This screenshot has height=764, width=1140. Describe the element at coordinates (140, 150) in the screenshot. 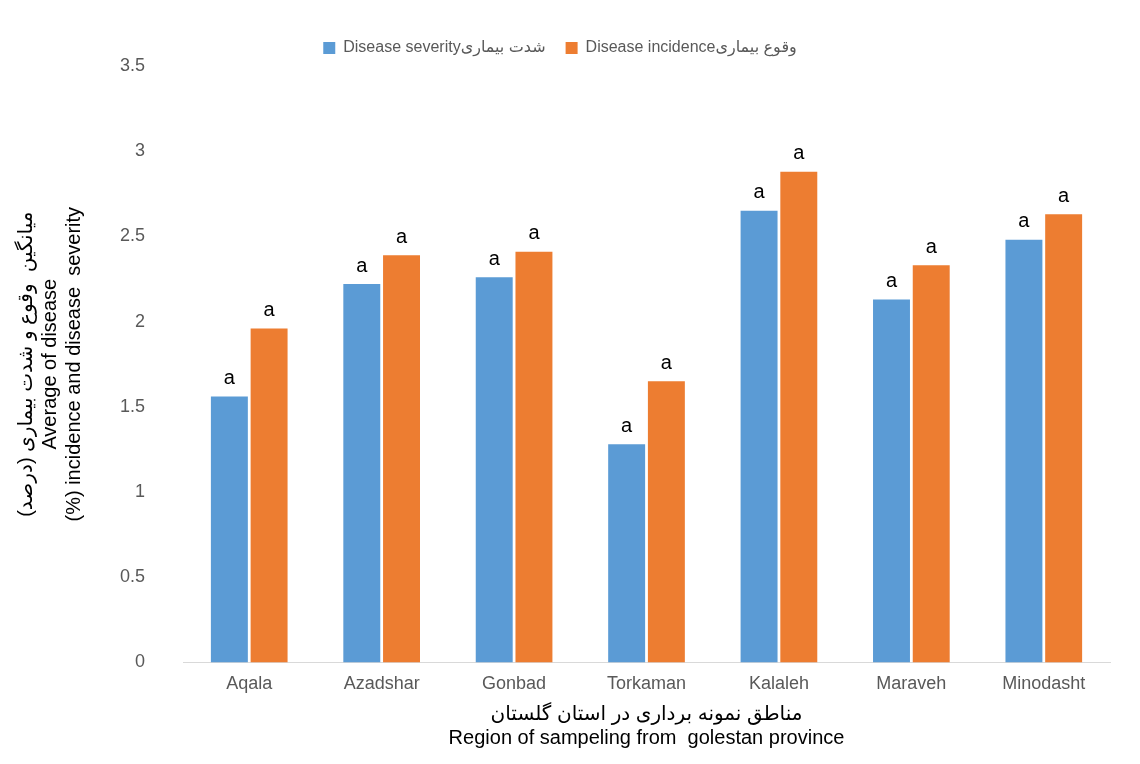

I see `y-tick-label: 3` at that location.